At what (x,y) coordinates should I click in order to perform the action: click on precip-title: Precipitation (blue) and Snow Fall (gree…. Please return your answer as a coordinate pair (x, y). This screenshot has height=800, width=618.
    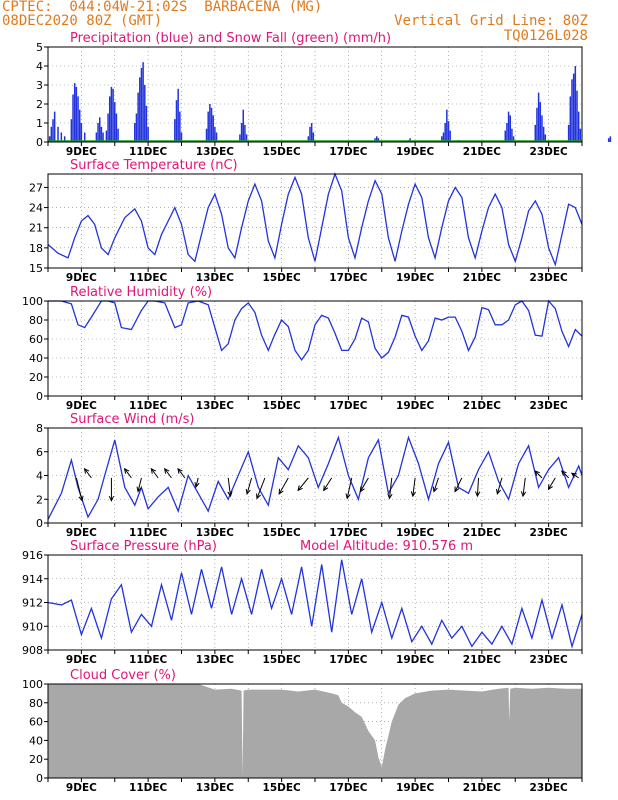
    Looking at the image, I should click on (230, 38).